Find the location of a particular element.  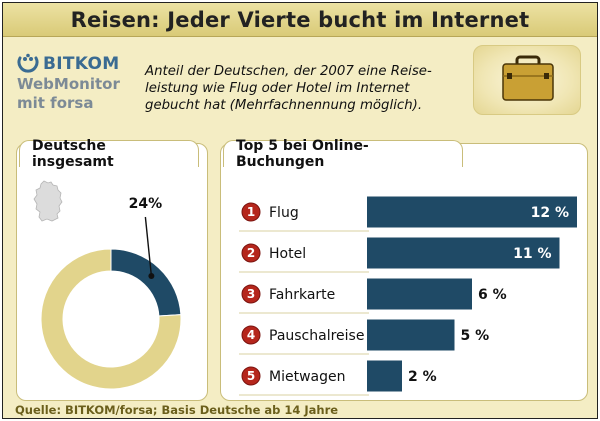

left-panel-title: Deutsche insgesamt is located at coordinates (109, 154).